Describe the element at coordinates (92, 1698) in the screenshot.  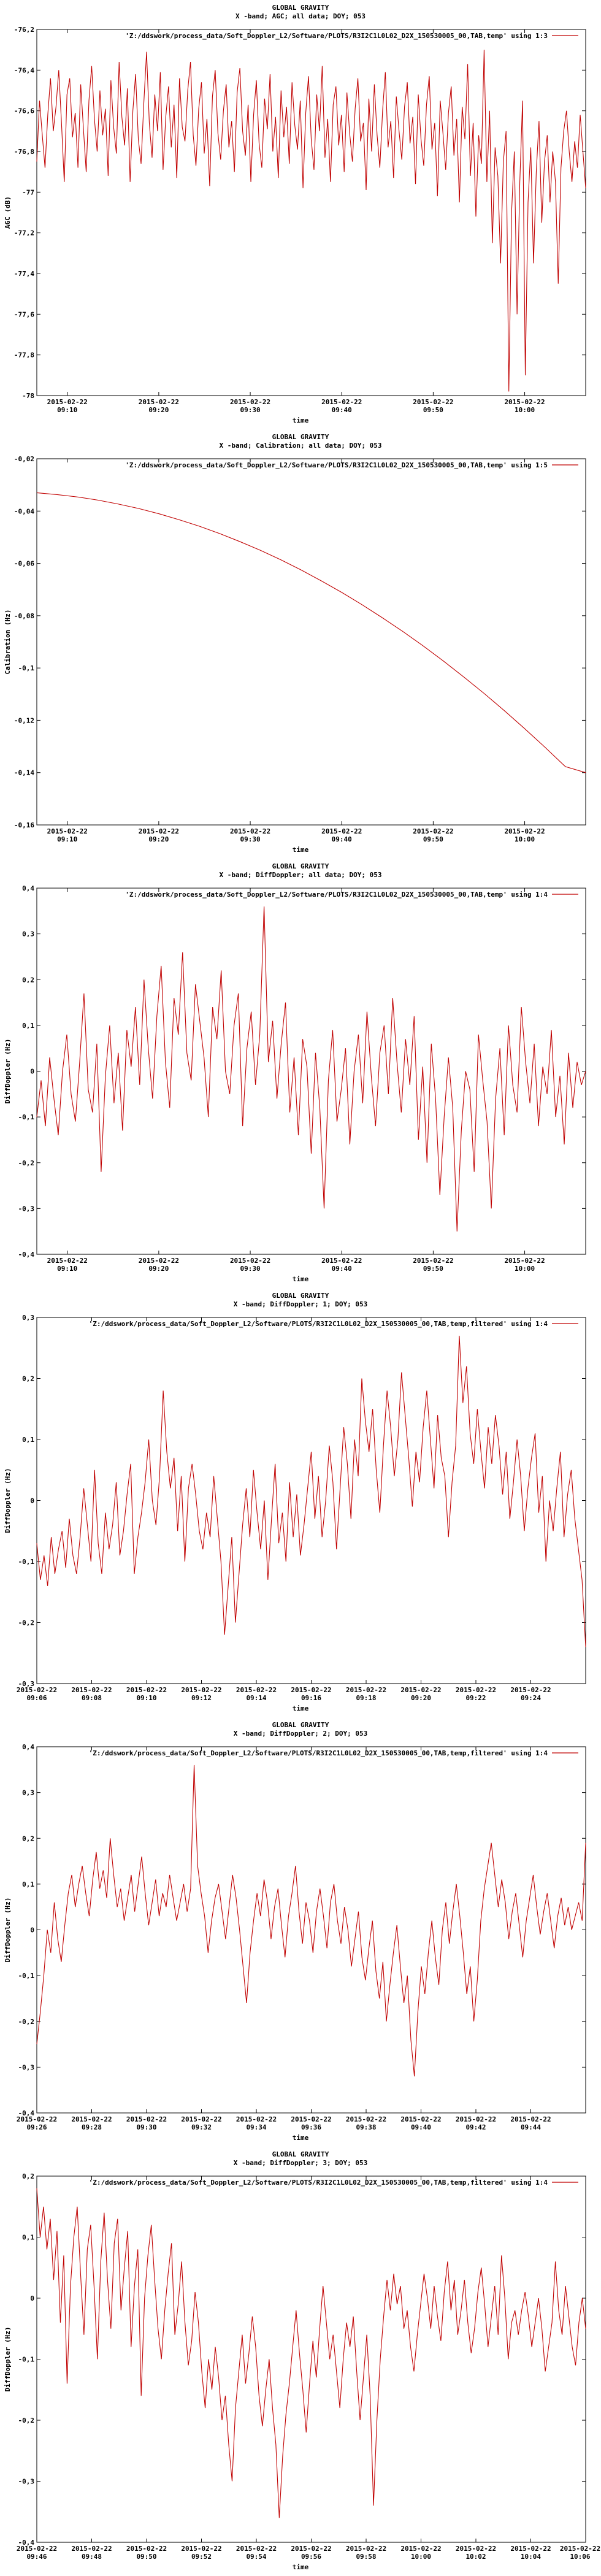
I see `x-tick-label-time: 09:08` at that location.